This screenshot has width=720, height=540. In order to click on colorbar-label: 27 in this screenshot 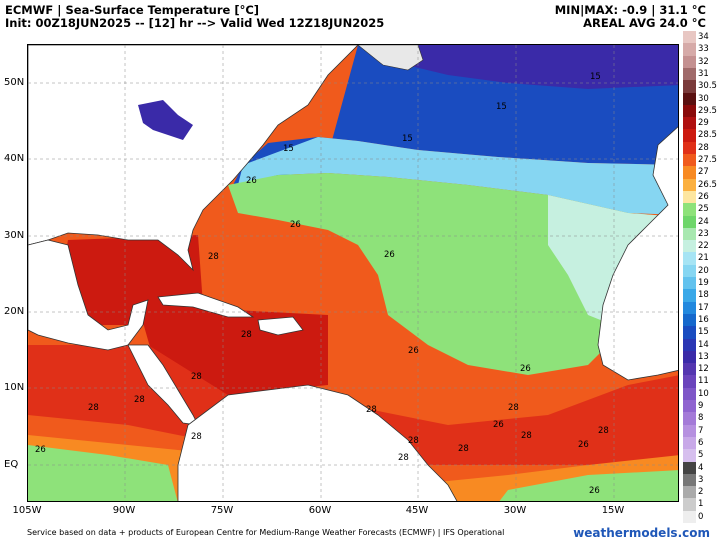, I will do `click(703, 172)`.